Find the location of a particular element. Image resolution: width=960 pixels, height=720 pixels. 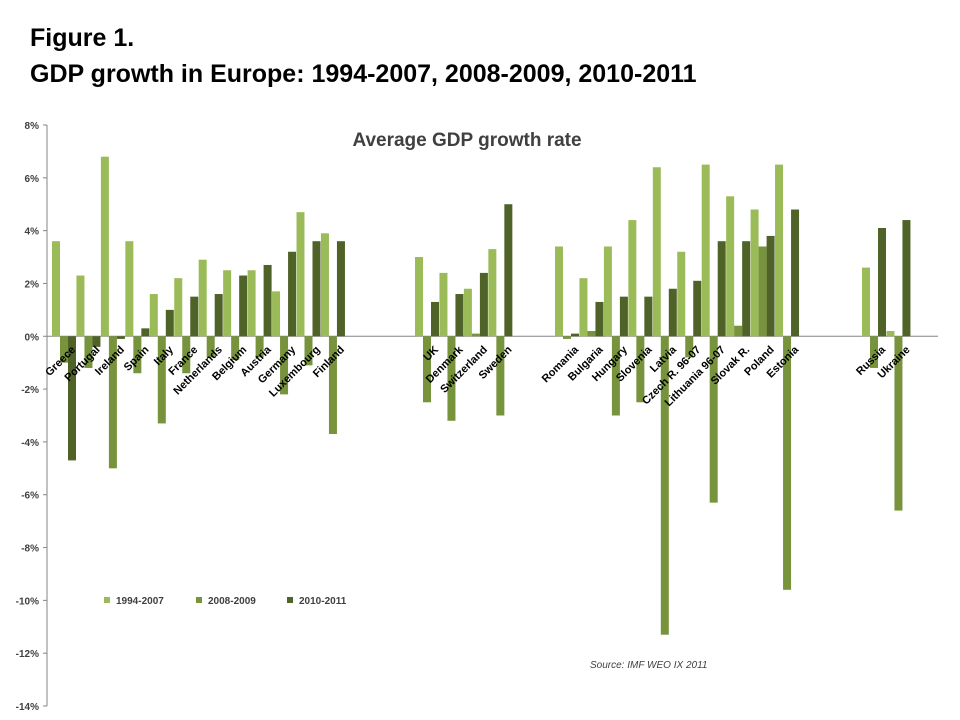

y-tick-label: -14% is located at coordinates (27, 707).